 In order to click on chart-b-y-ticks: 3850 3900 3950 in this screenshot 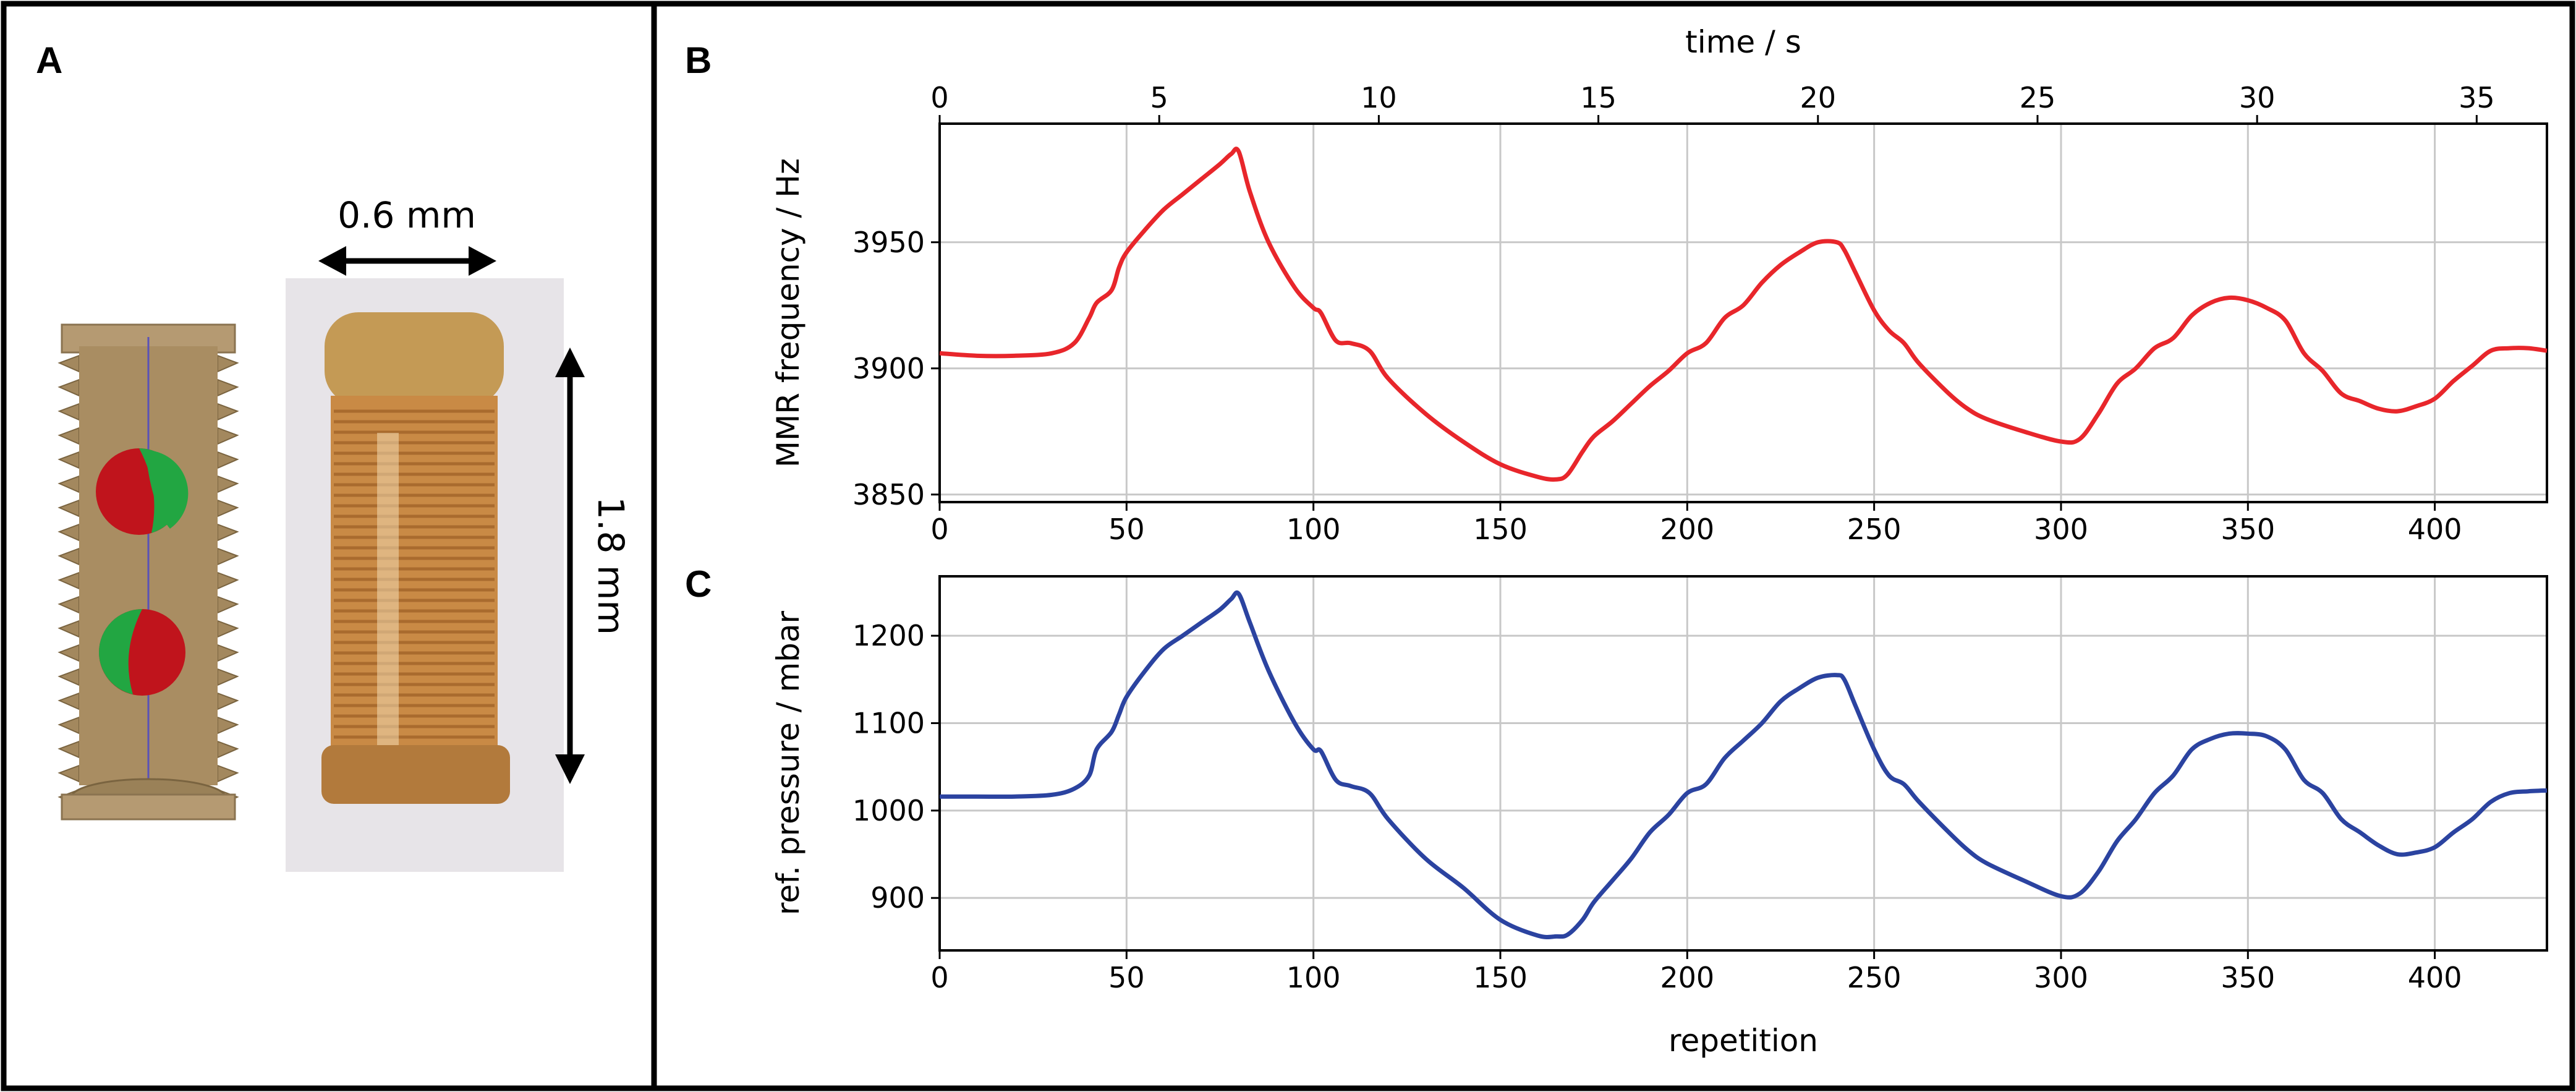, I will do `click(896, 368)`.